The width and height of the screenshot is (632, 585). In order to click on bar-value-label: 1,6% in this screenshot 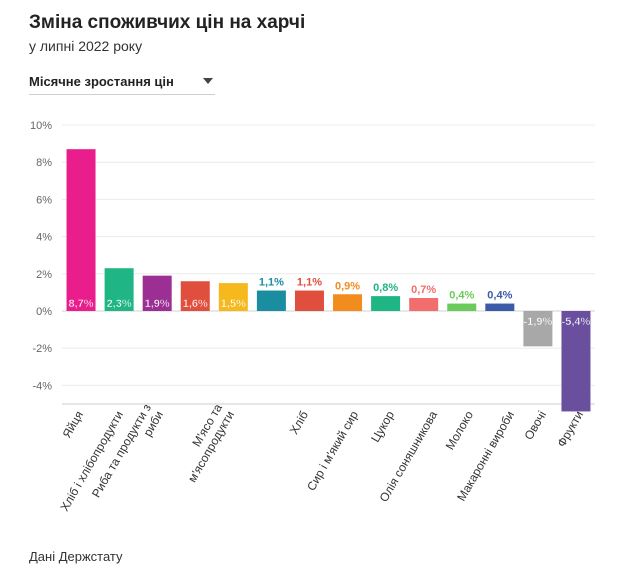, I will do `click(195, 304)`.